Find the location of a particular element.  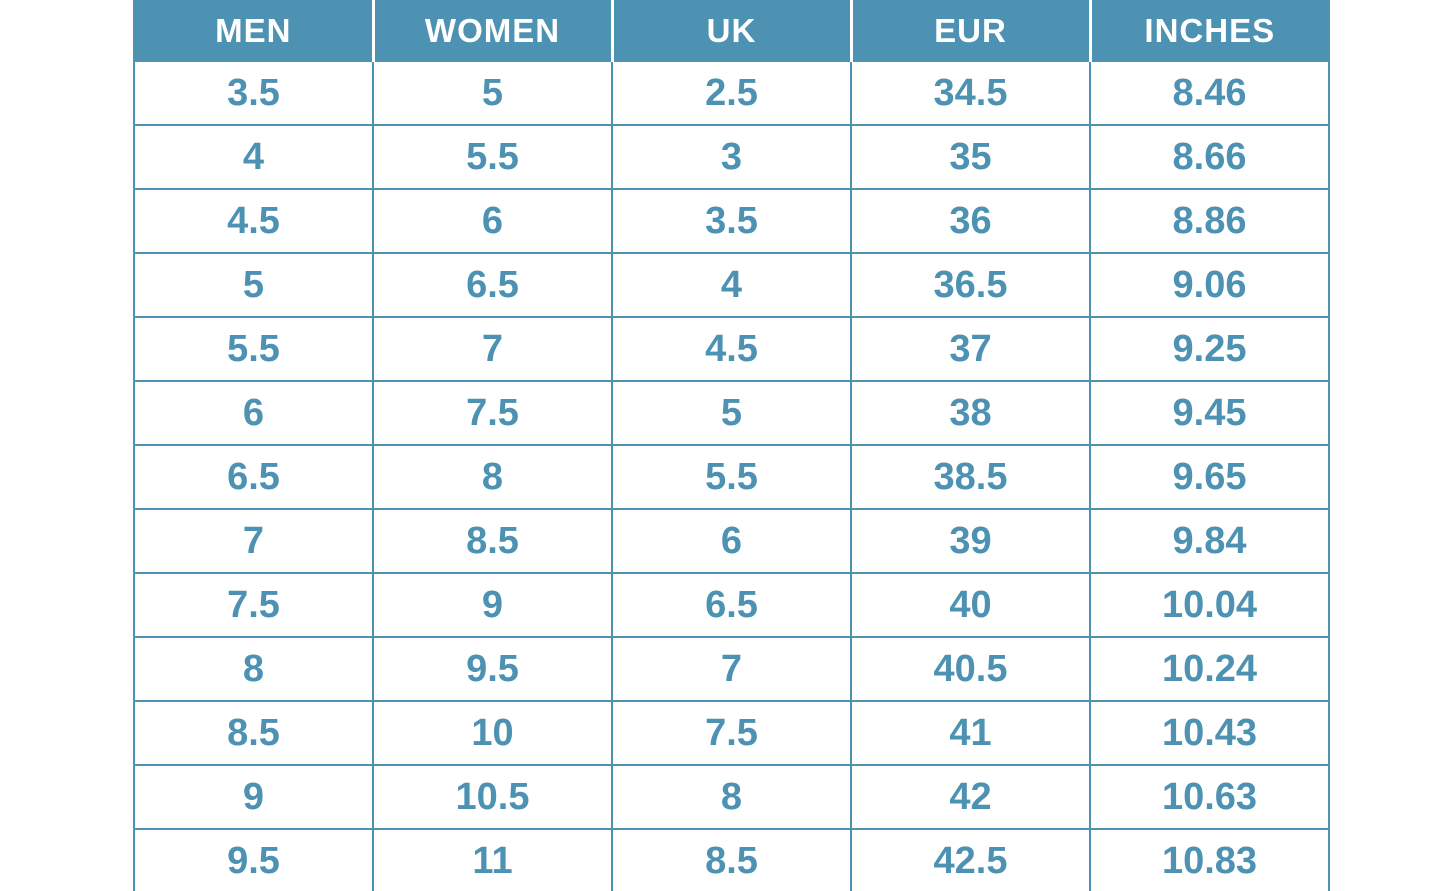

table-row: 6.5 8 5.5 38.5 9.65 is located at coordinates (731, 477).